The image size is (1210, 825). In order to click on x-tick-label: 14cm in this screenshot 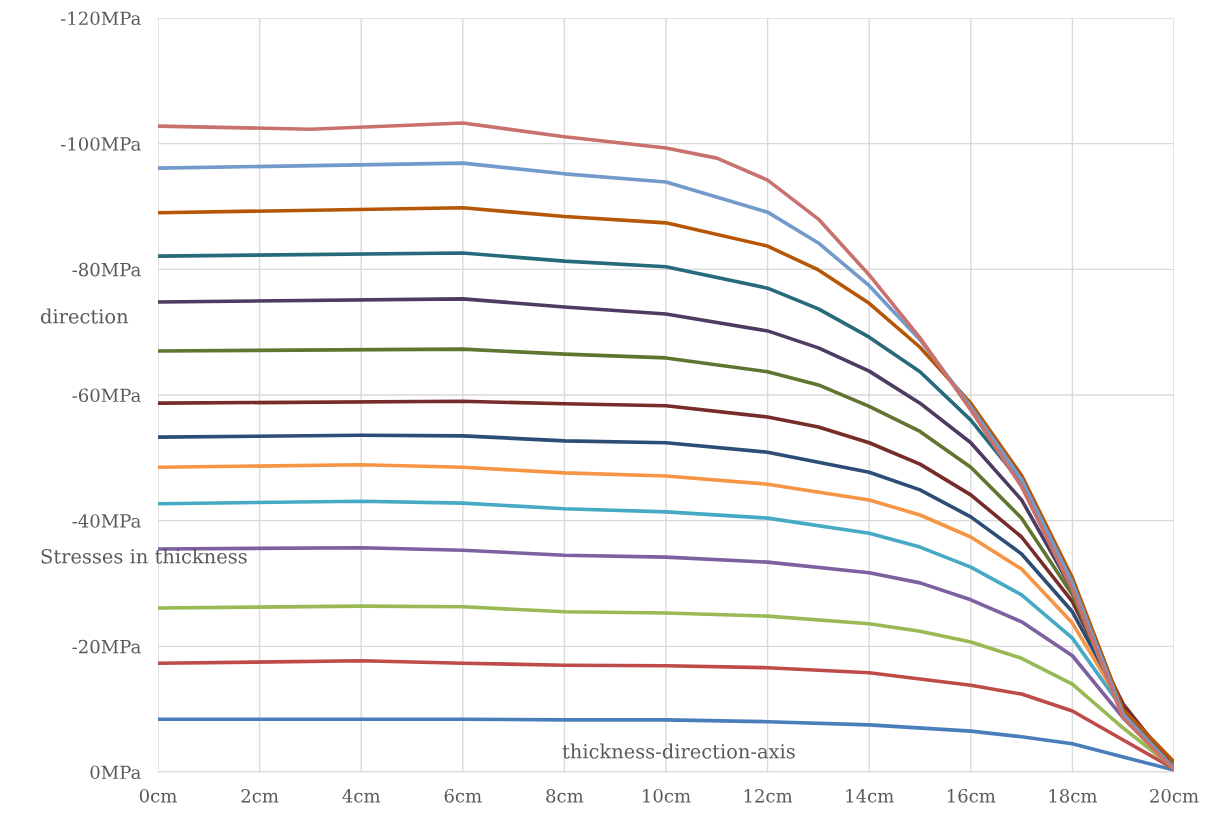, I will do `click(870, 795)`.